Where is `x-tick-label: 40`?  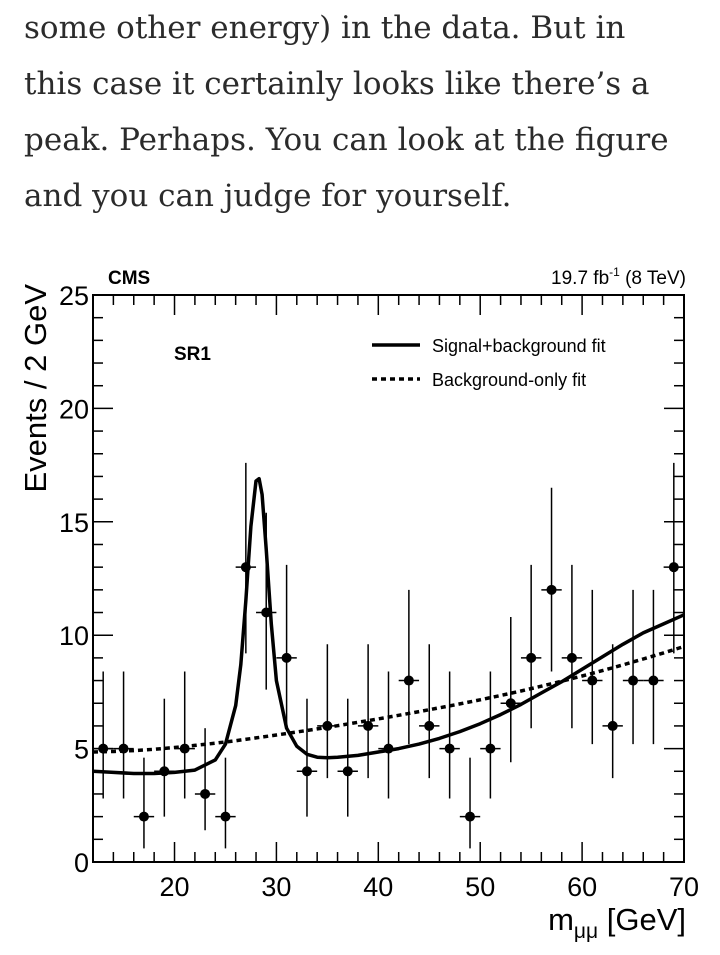 x-tick-label: 40 is located at coordinates (378, 887).